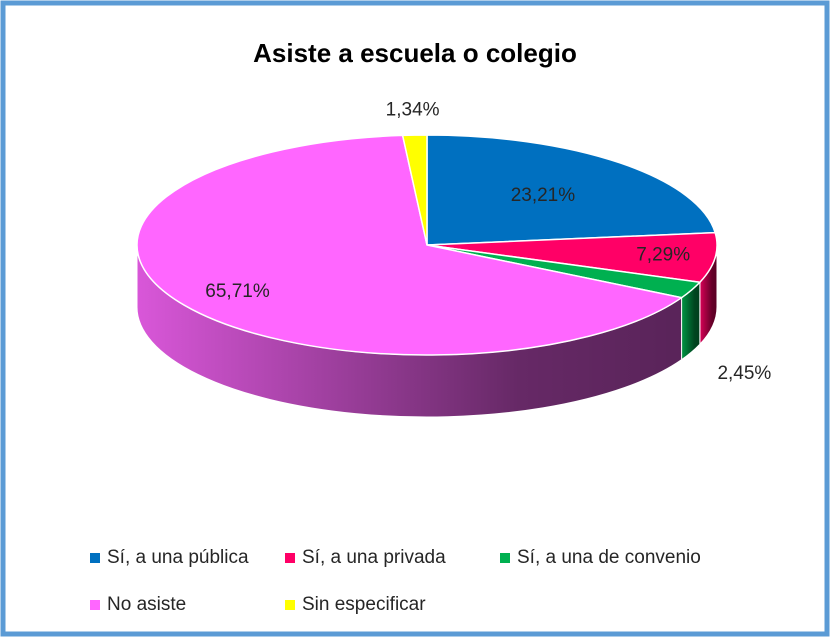 This screenshot has height=637, width=830. What do you see at coordinates (744, 373) in the screenshot?
I see `data-label: 2,45%` at bounding box center [744, 373].